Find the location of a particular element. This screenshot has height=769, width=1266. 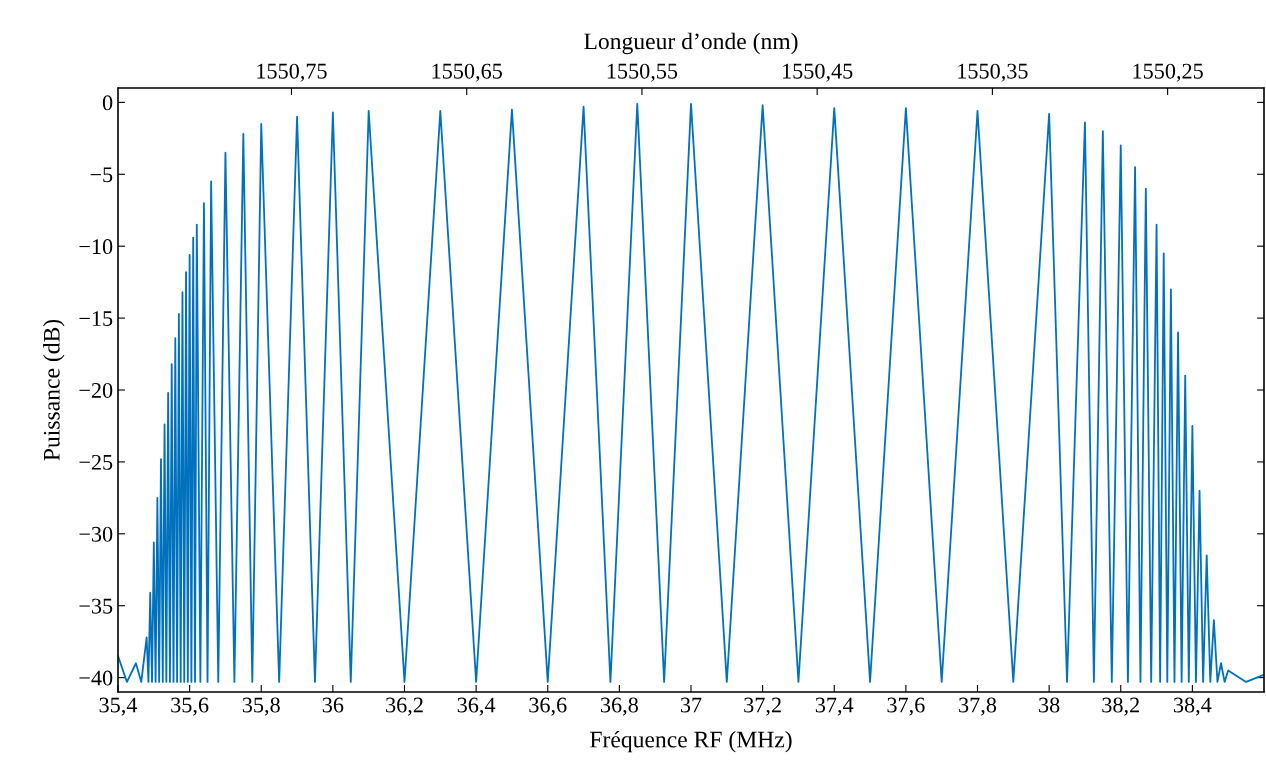

x-tick-label: 35,6 is located at coordinates (190, 706).